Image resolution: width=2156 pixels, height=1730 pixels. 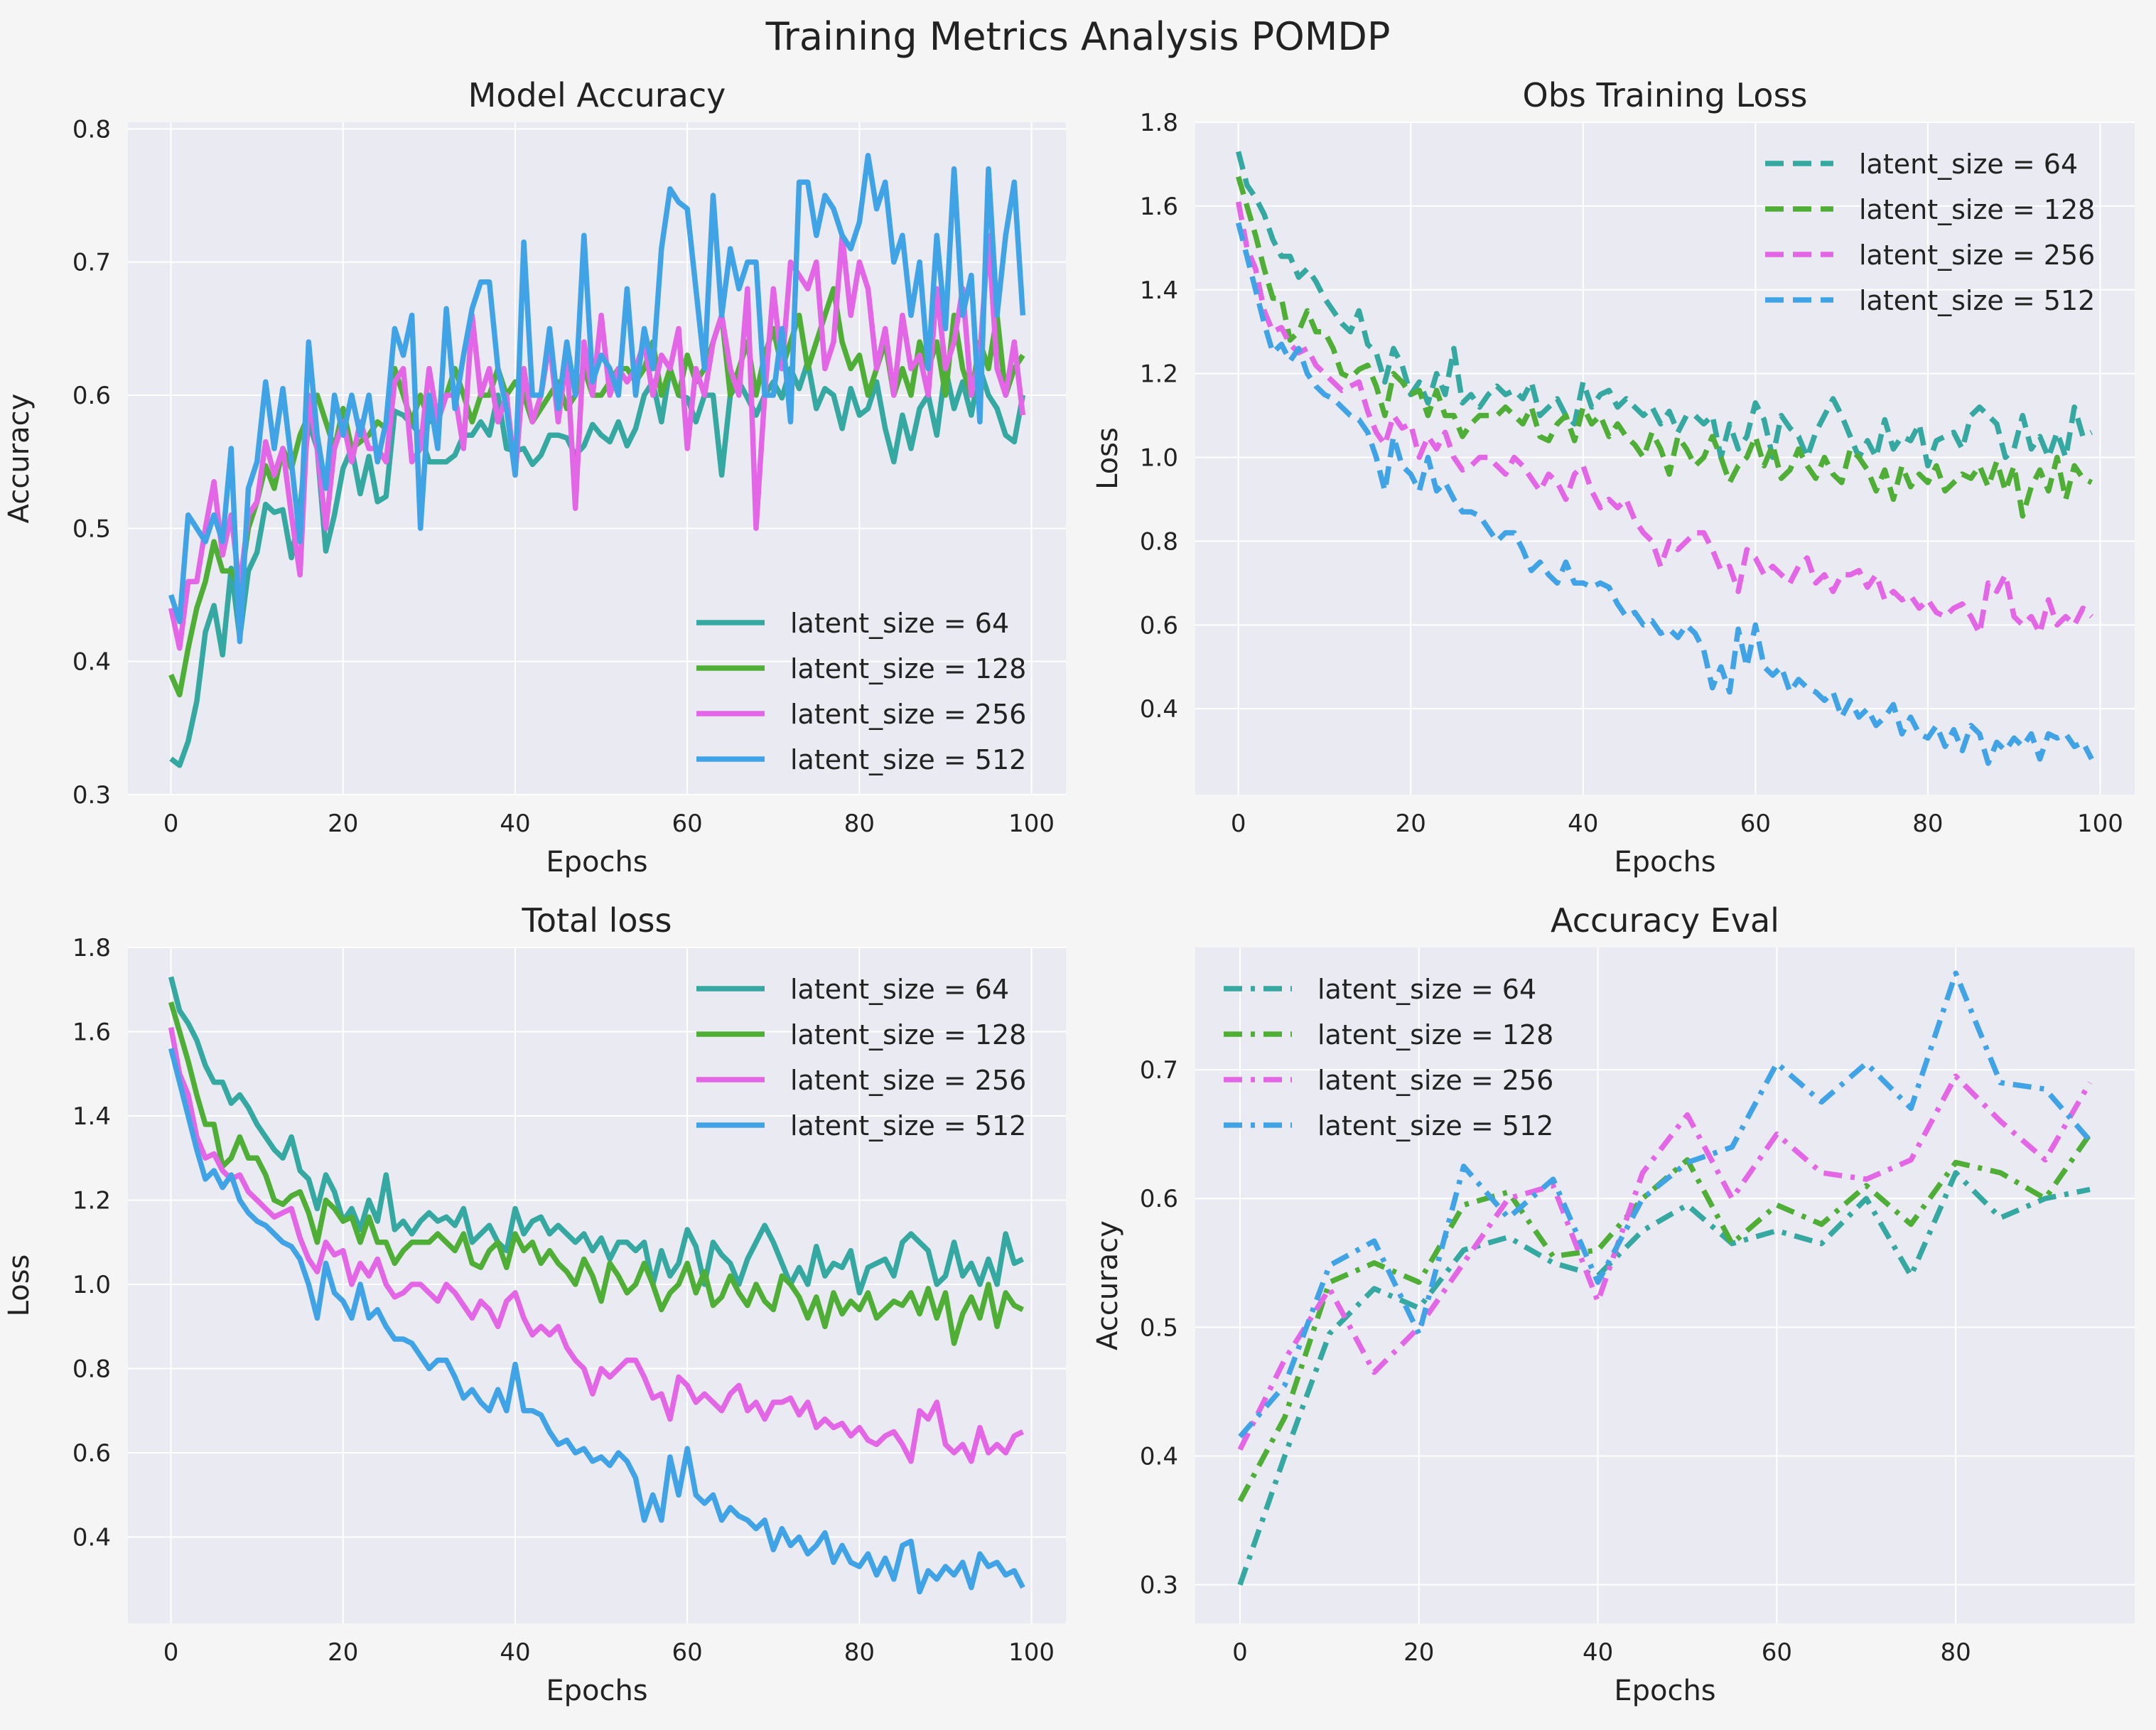 What do you see at coordinates (1078, 36) in the screenshot?
I see `figure-title: Training Metrics Analysis POMDP` at bounding box center [1078, 36].